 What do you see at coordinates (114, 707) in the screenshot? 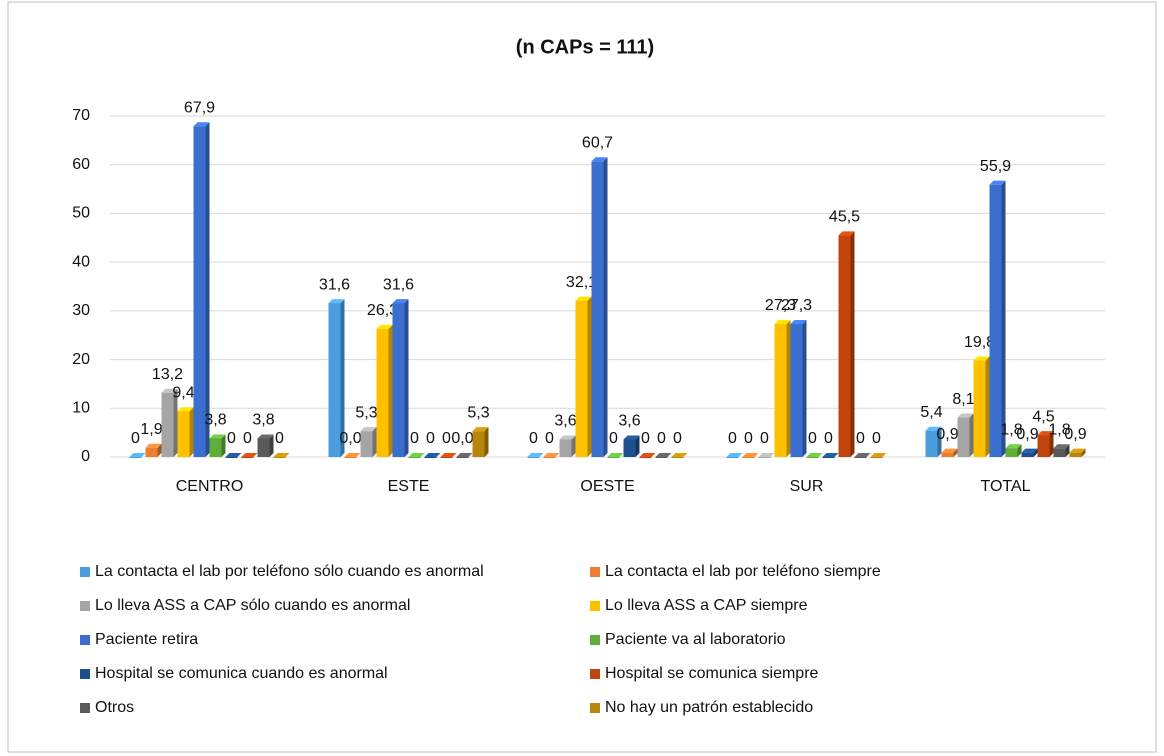
I see `legend-label: Otros` at bounding box center [114, 707].